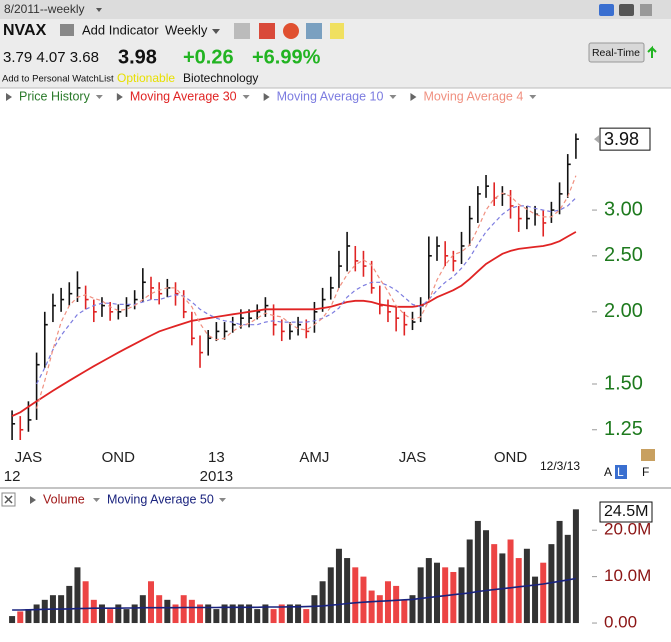 Image resolution: width=671 pixels, height=642 pixels. What do you see at coordinates (314, 31) in the screenshot?
I see `grid-icon` at bounding box center [314, 31].